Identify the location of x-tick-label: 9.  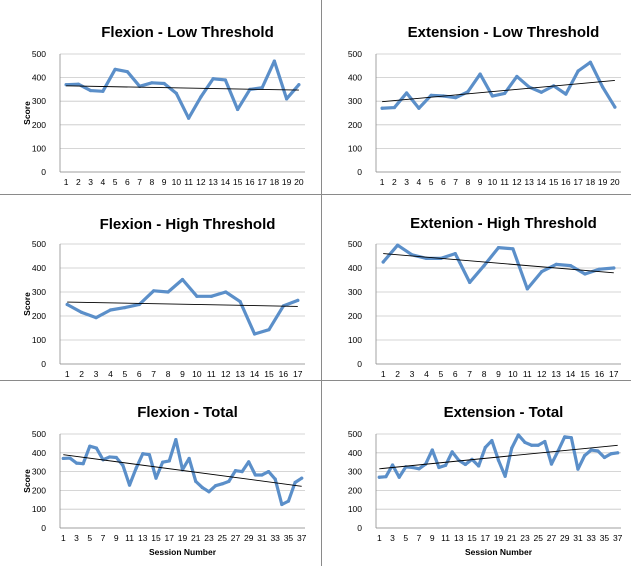
(498, 374).